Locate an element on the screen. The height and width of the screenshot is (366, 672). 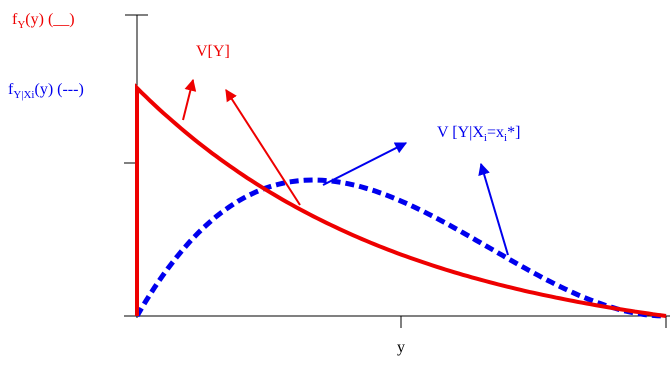
blue-arrows is located at coordinates (415, 199).